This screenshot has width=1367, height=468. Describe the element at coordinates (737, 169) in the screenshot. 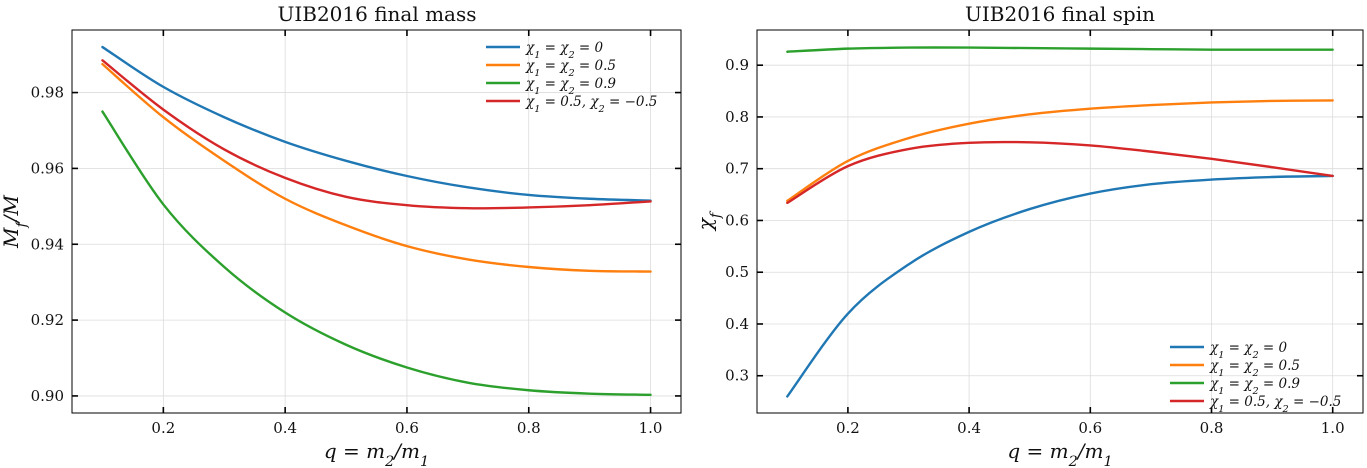

I see `y-tick-label: 0.7` at that location.